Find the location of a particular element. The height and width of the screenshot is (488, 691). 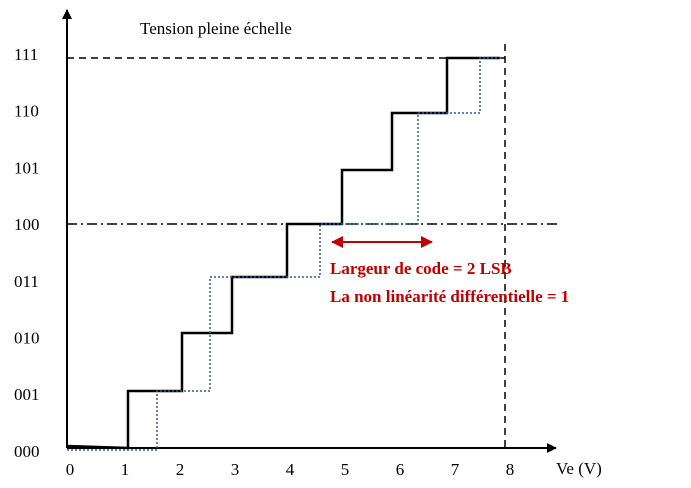

y-tick-label: 001 is located at coordinates (27, 394).